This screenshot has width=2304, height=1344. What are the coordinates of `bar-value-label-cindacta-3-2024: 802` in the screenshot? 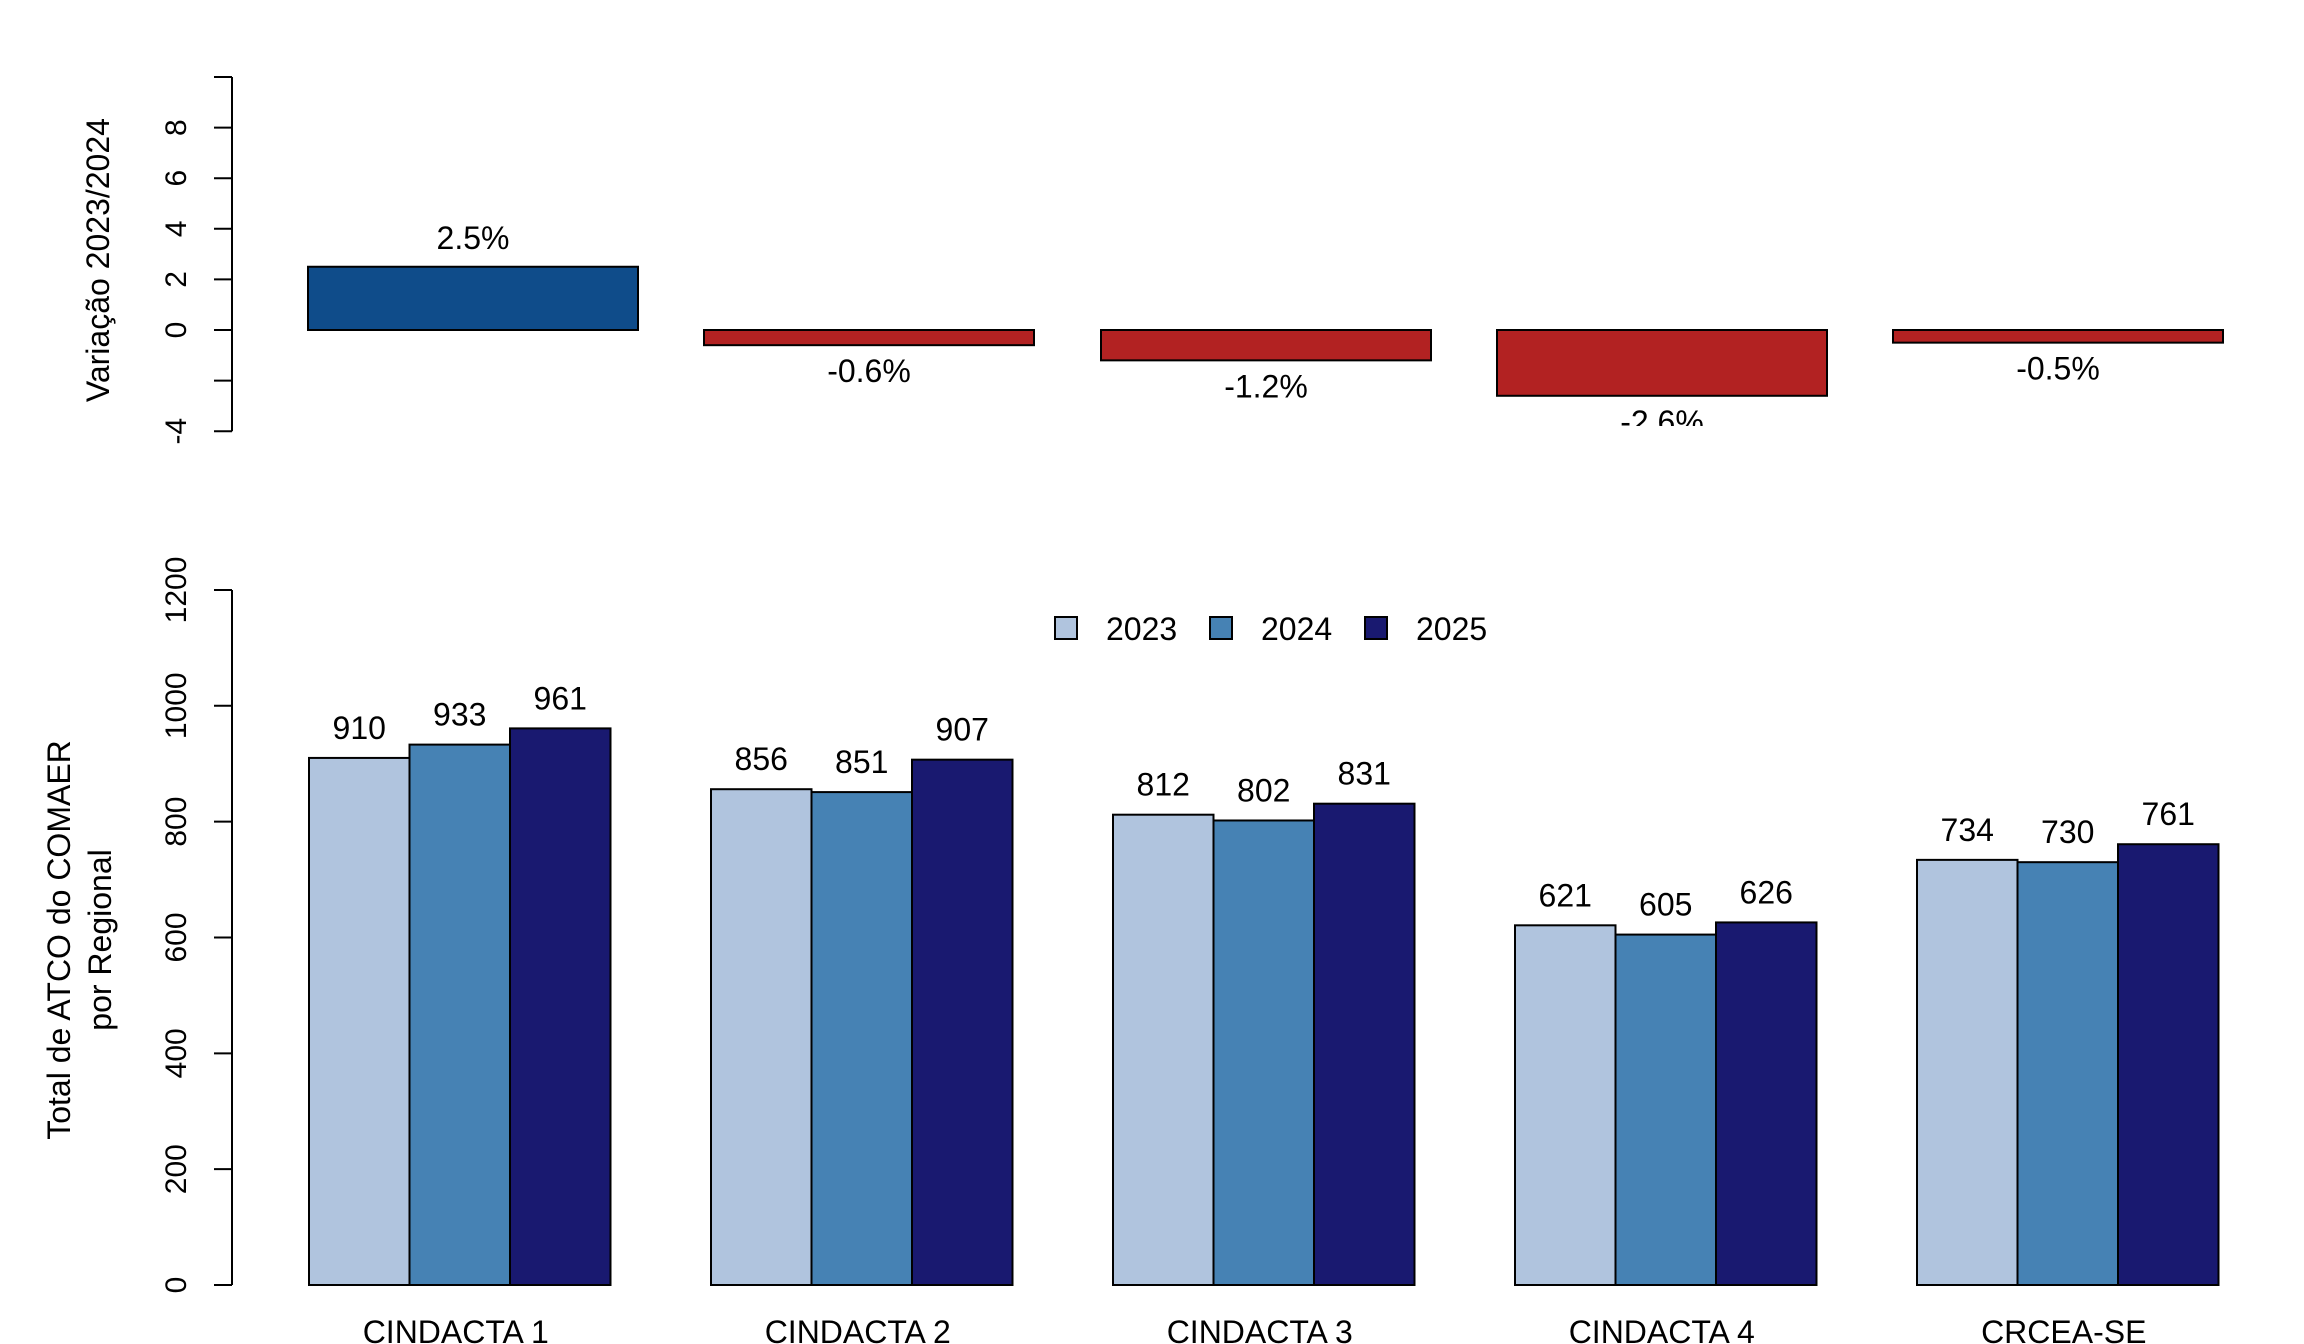 It's located at (1263, 790).